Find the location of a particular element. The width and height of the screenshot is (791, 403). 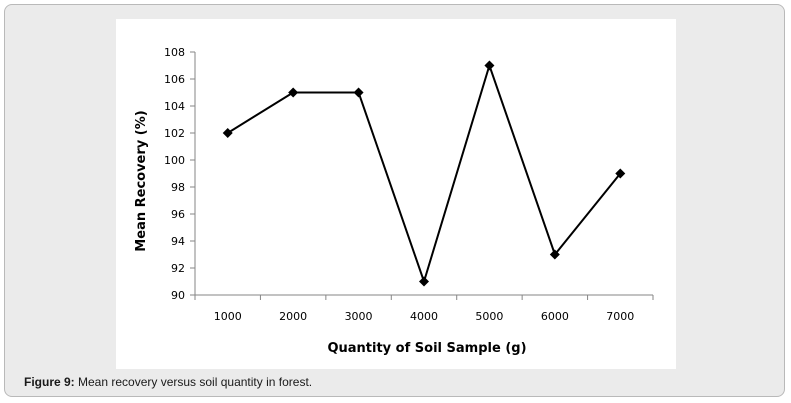

x-tick-label: 3000 is located at coordinates (359, 316).